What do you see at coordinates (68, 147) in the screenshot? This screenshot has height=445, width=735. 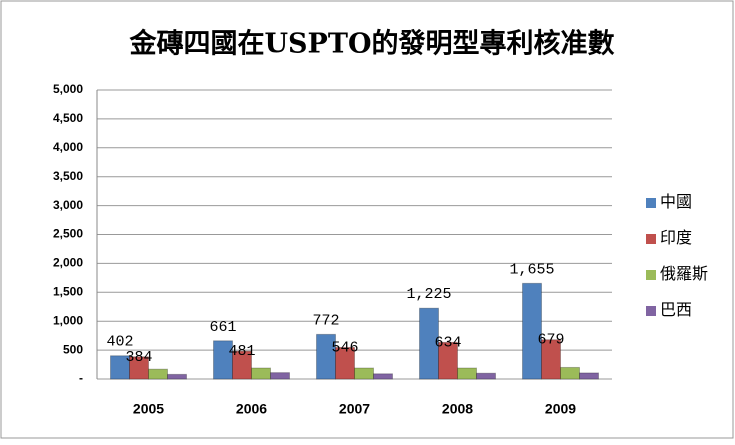 I see `y-tick-label: 4,000` at bounding box center [68, 147].